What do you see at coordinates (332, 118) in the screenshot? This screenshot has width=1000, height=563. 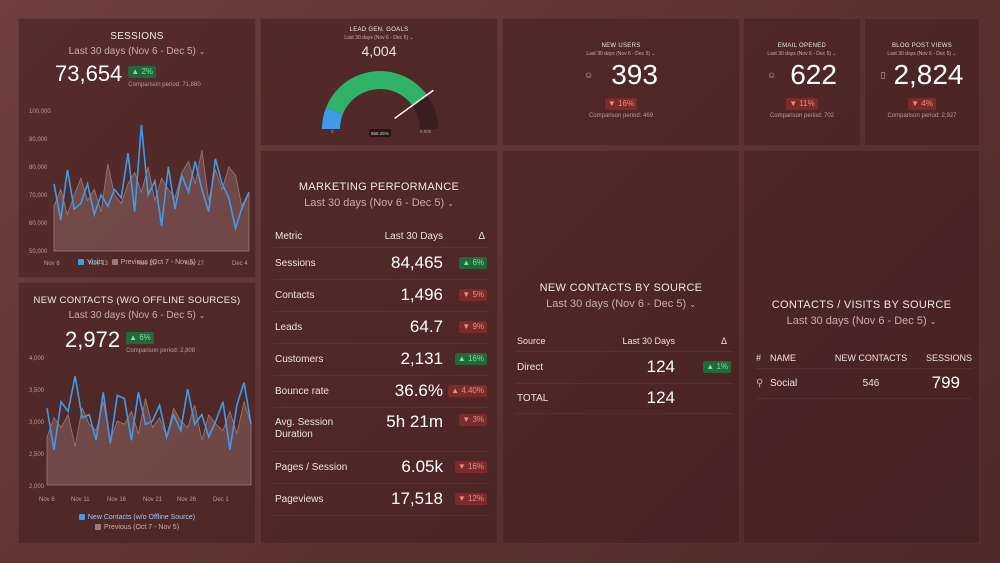 I see `gauge-fill-low` at bounding box center [332, 118].